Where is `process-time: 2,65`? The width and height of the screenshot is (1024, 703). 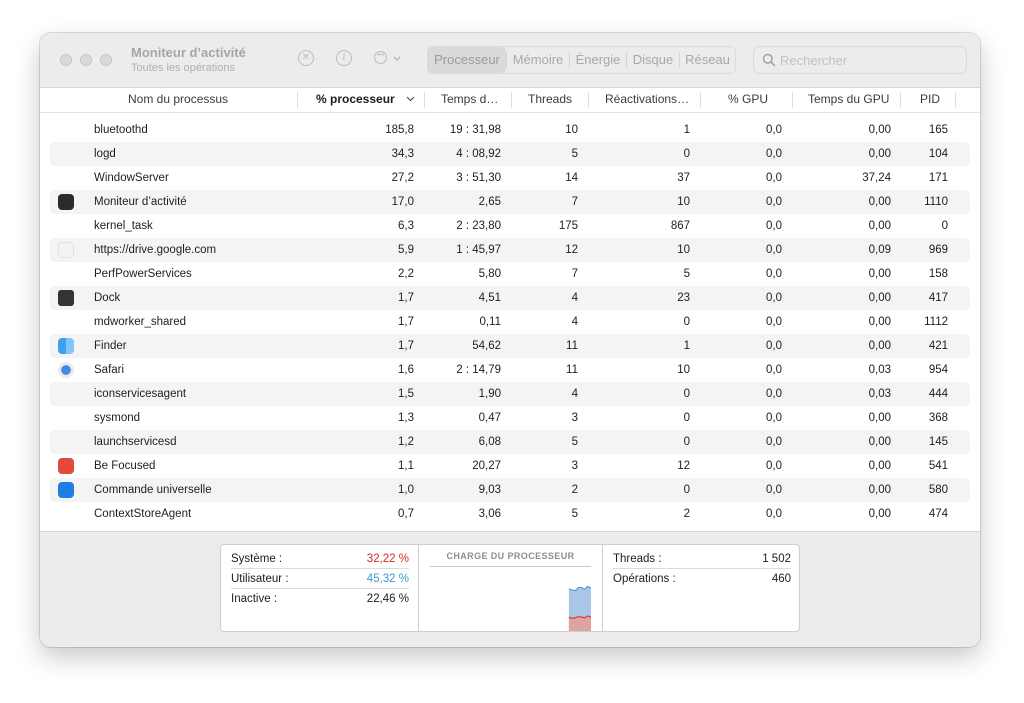 process-time: 2,65 is located at coordinates (489, 202).